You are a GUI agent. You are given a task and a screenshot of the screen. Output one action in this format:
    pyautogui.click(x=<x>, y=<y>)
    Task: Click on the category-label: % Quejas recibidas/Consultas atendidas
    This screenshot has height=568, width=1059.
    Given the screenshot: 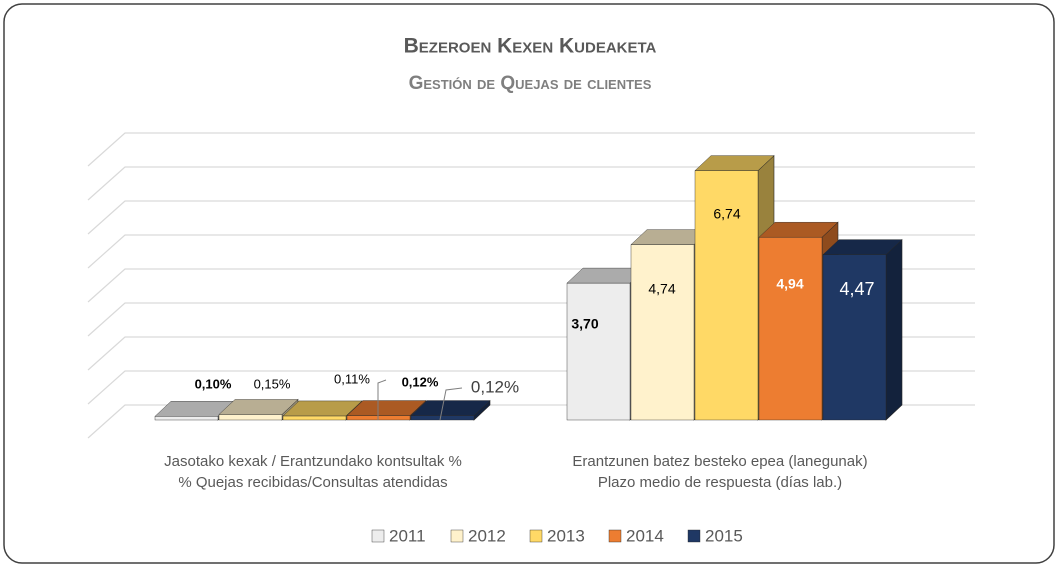 What is the action you would take?
    pyautogui.click(x=312, y=482)
    